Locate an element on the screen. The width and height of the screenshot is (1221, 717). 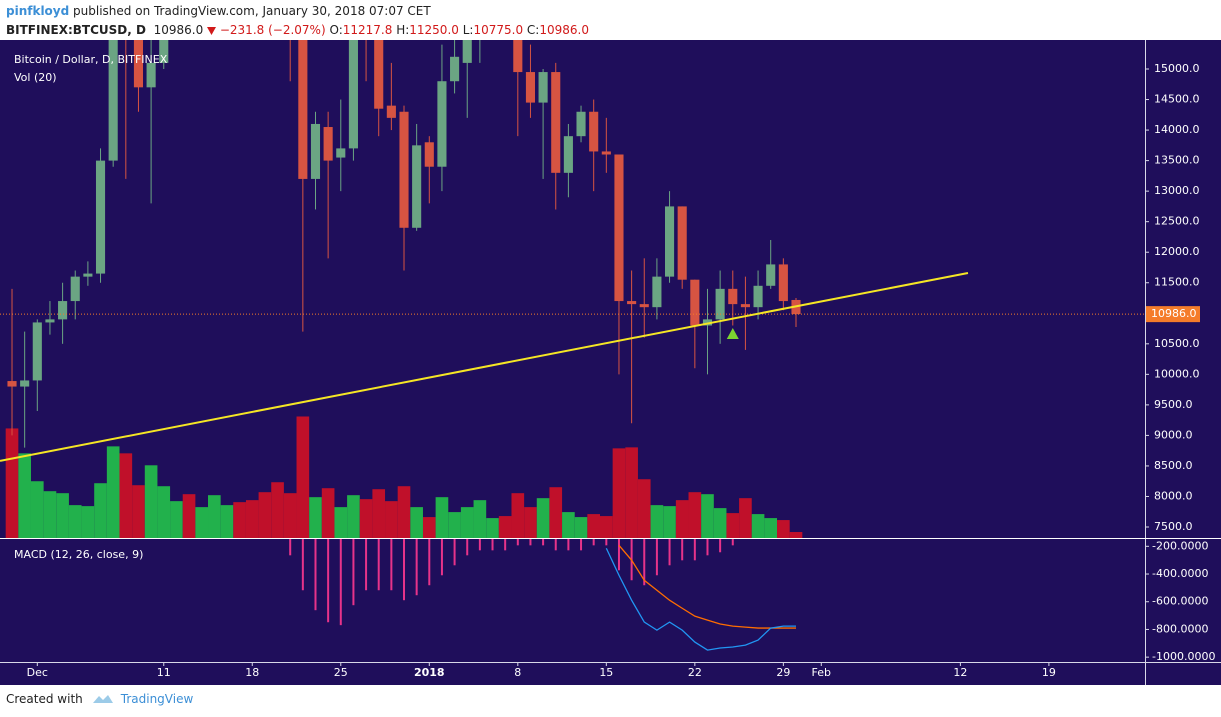
x-tick-label: 12 is located at coordinates (960, 672).